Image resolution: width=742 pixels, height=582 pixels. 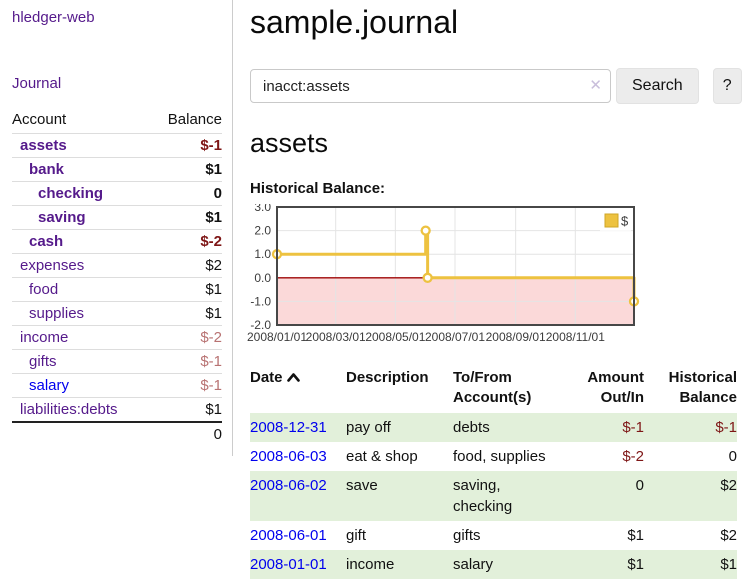 I want to click on svg-text: 3.0, so click(x=262, y=209).